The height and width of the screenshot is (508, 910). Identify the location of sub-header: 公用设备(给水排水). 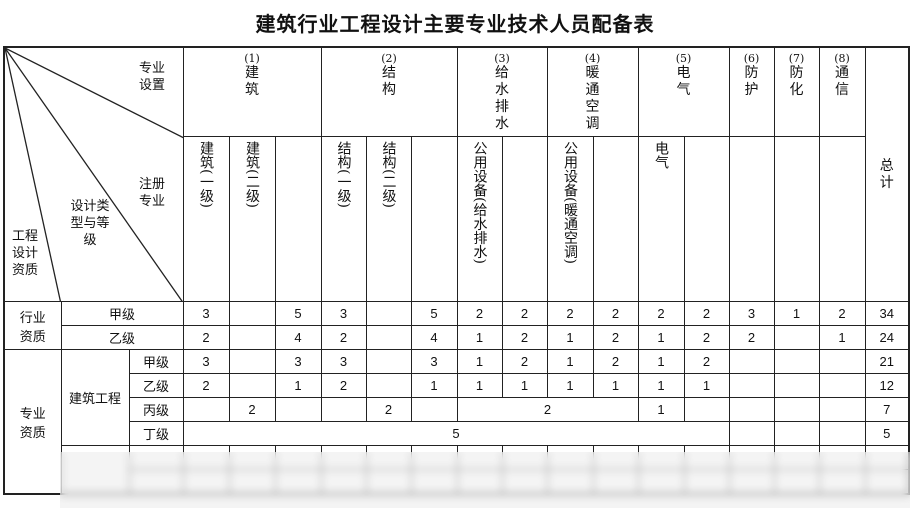
(479, 219).